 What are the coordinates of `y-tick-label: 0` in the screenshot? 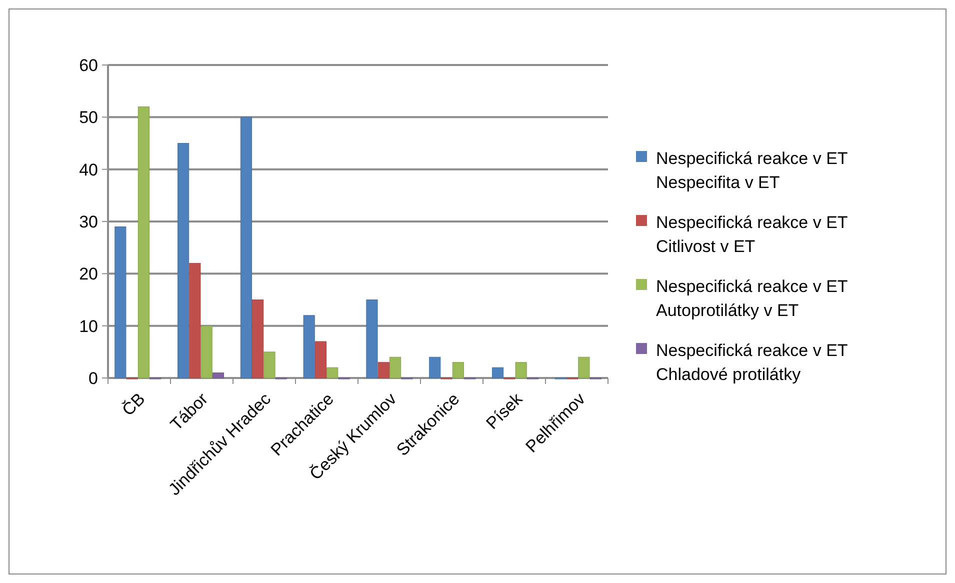 It's located at (93, 378).